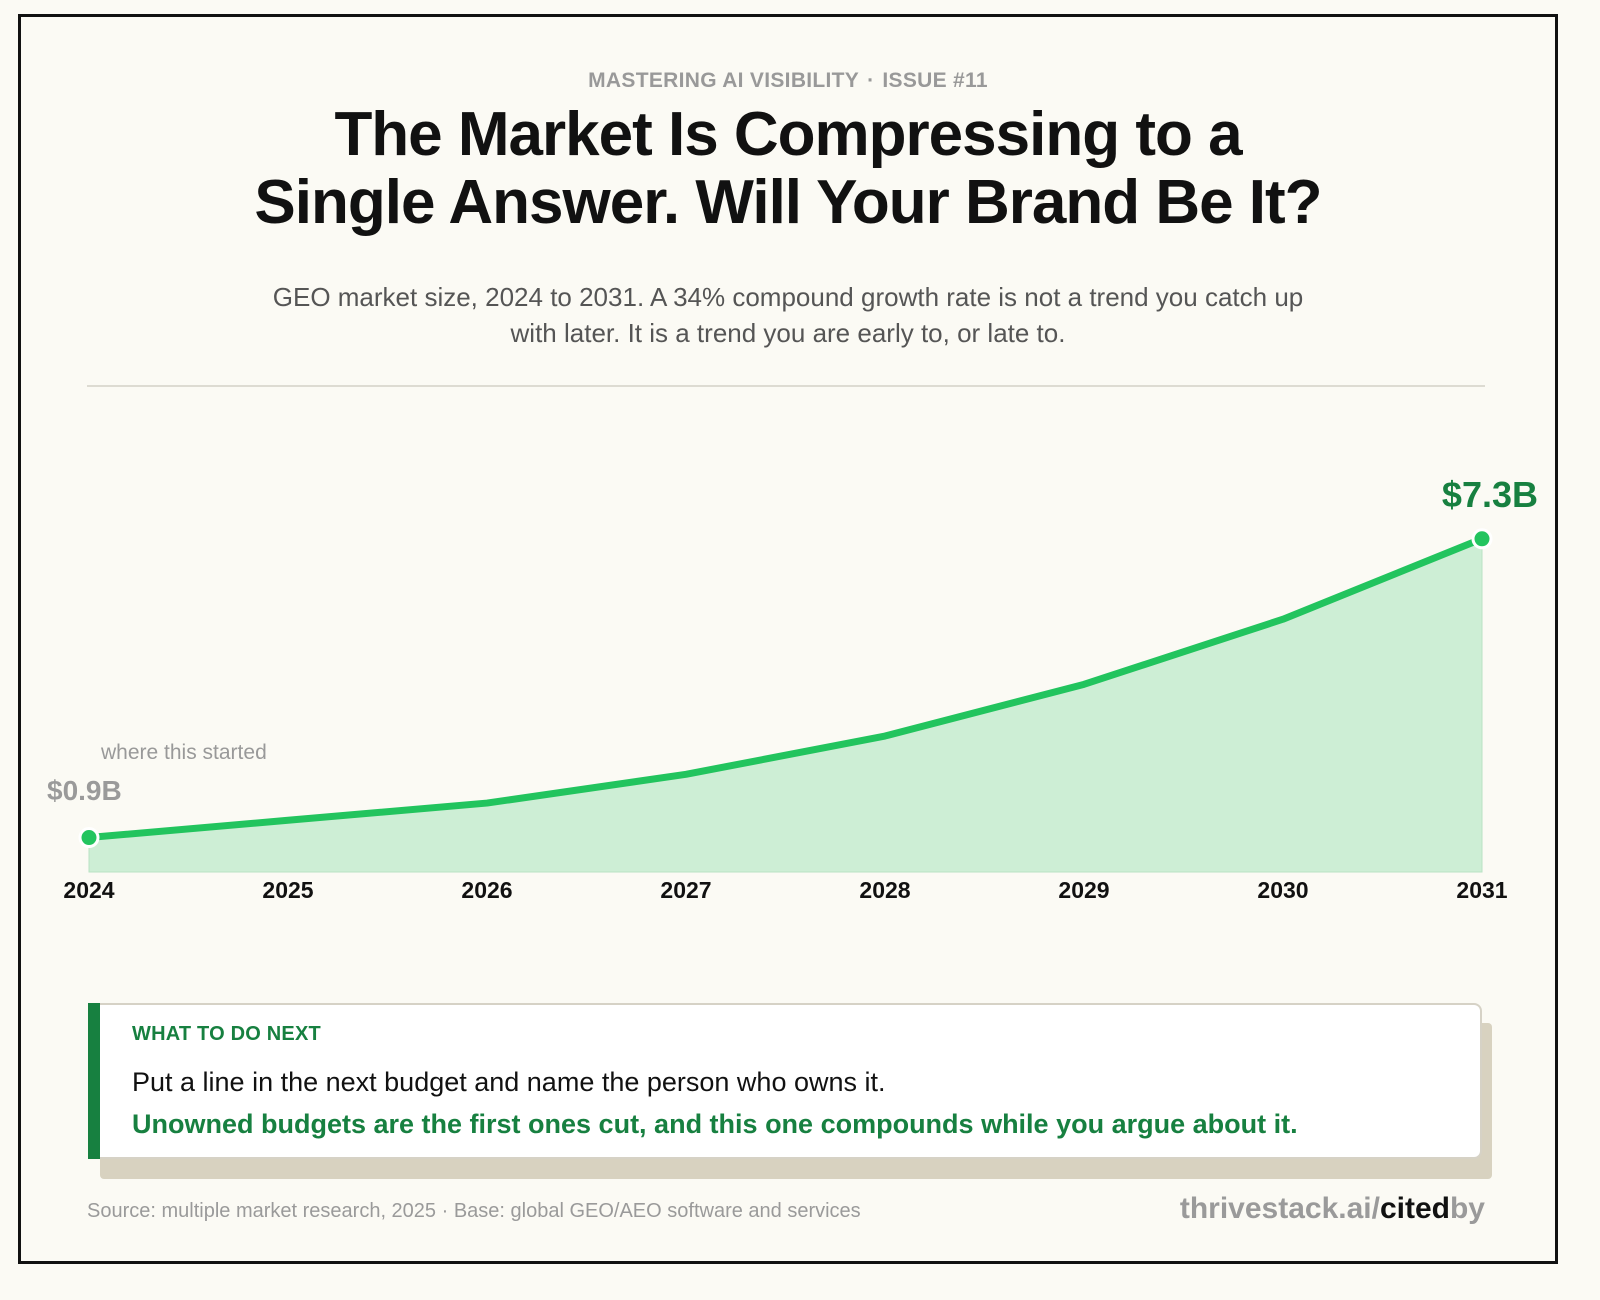 The image size is (1600, 1300). Describe the element at coordinates (1481, 890) in the screenshot. I see `x-tick-label: 2031` at that location.